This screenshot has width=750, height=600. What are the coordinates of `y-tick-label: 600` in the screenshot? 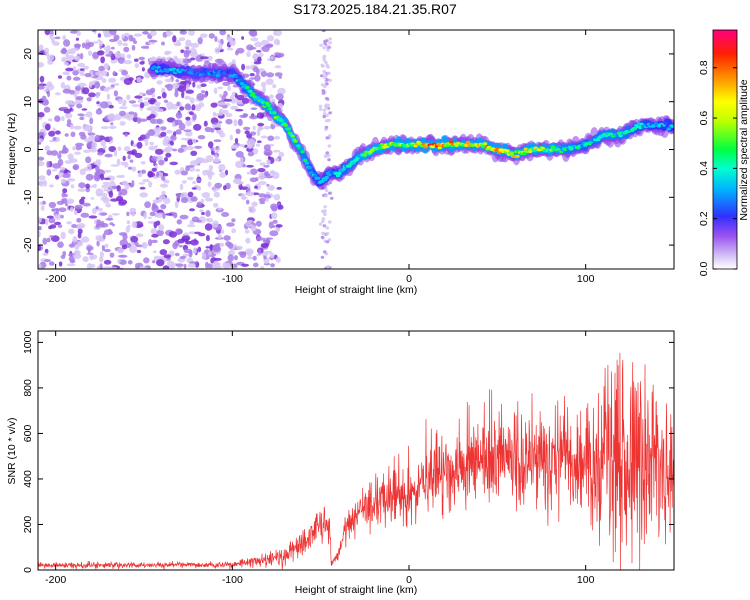 It's located at (28, 434).